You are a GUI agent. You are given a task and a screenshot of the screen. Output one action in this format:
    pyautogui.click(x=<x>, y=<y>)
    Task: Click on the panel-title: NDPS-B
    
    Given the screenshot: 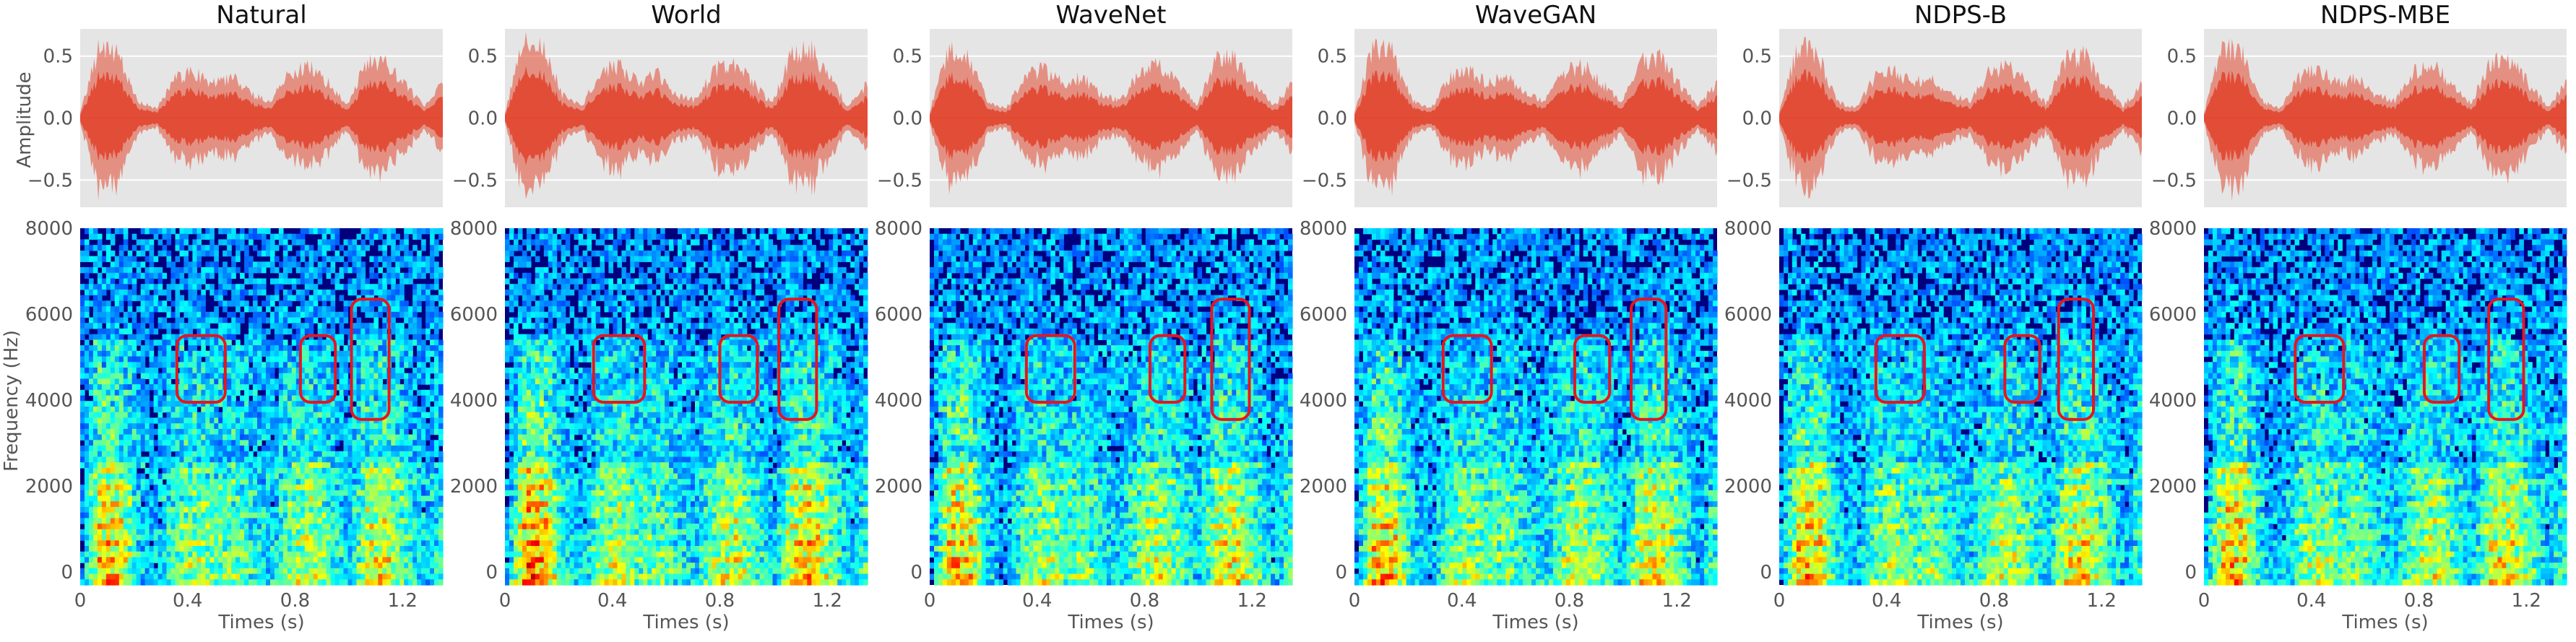 What is the action you would take?
    pyautogui.click(x=1960, y=16)
    